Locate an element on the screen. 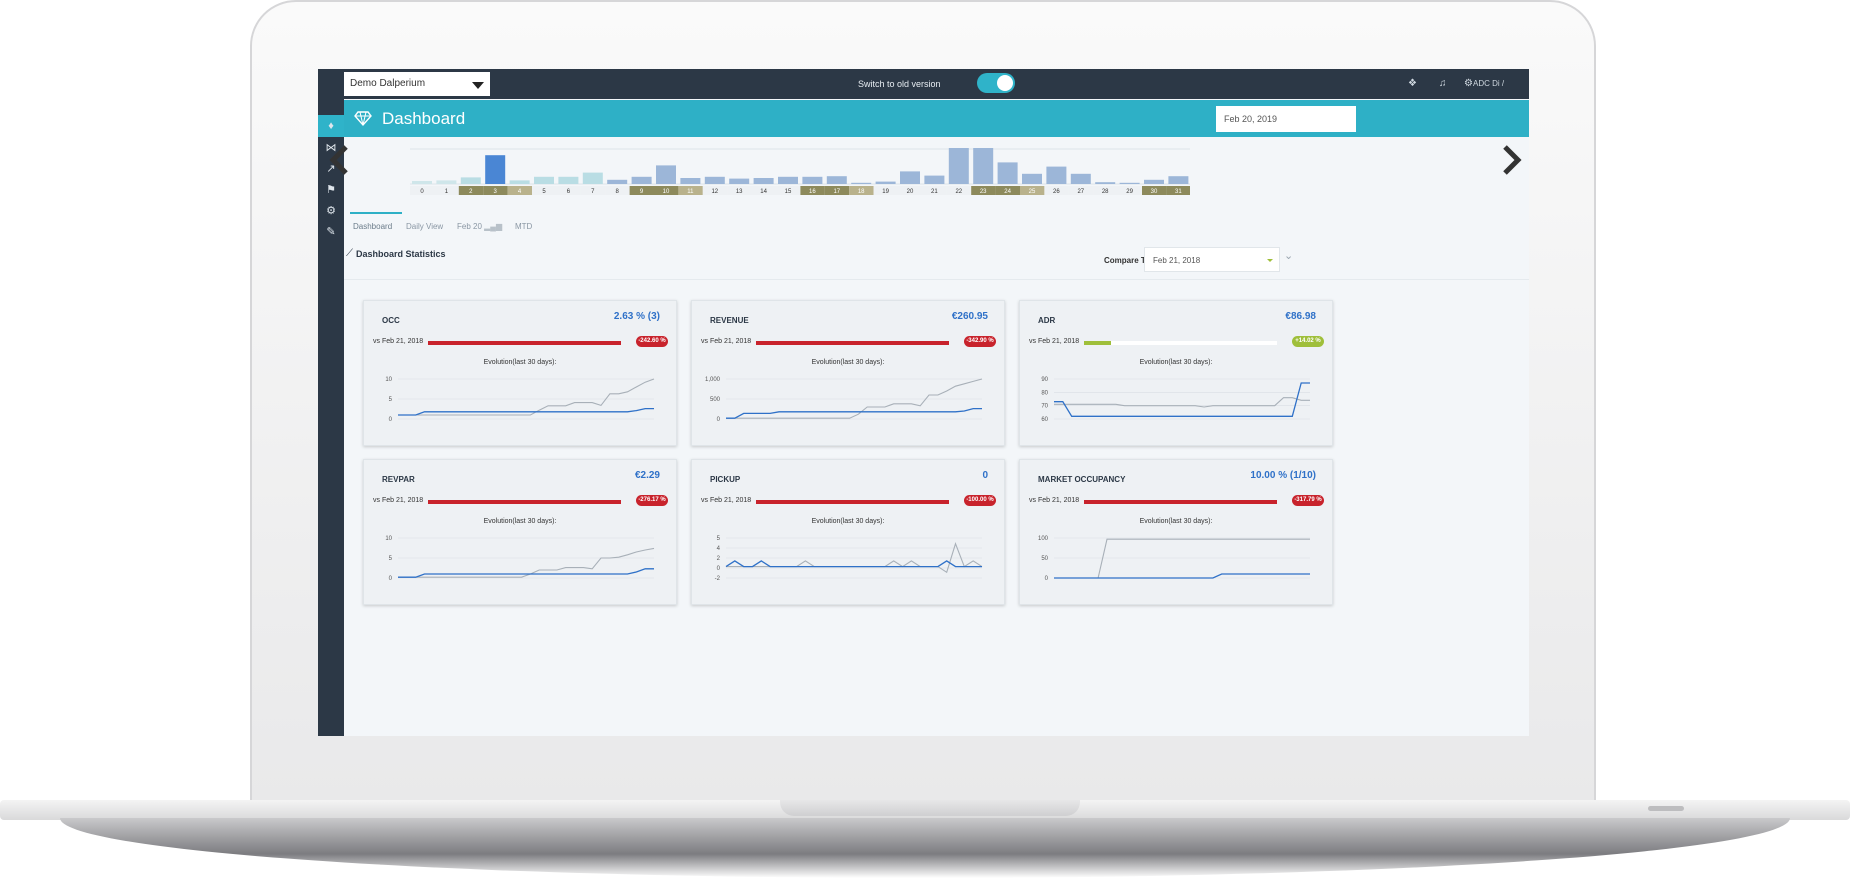  day-label: 11 is located at coordinates (690, 192).